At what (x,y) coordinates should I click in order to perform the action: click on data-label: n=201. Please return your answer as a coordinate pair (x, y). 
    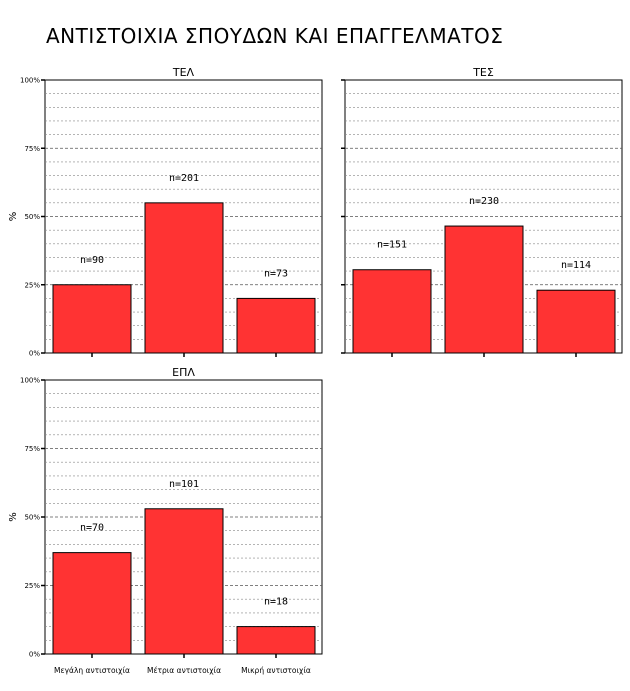
    Looking at the image, I should click on (184, 178).